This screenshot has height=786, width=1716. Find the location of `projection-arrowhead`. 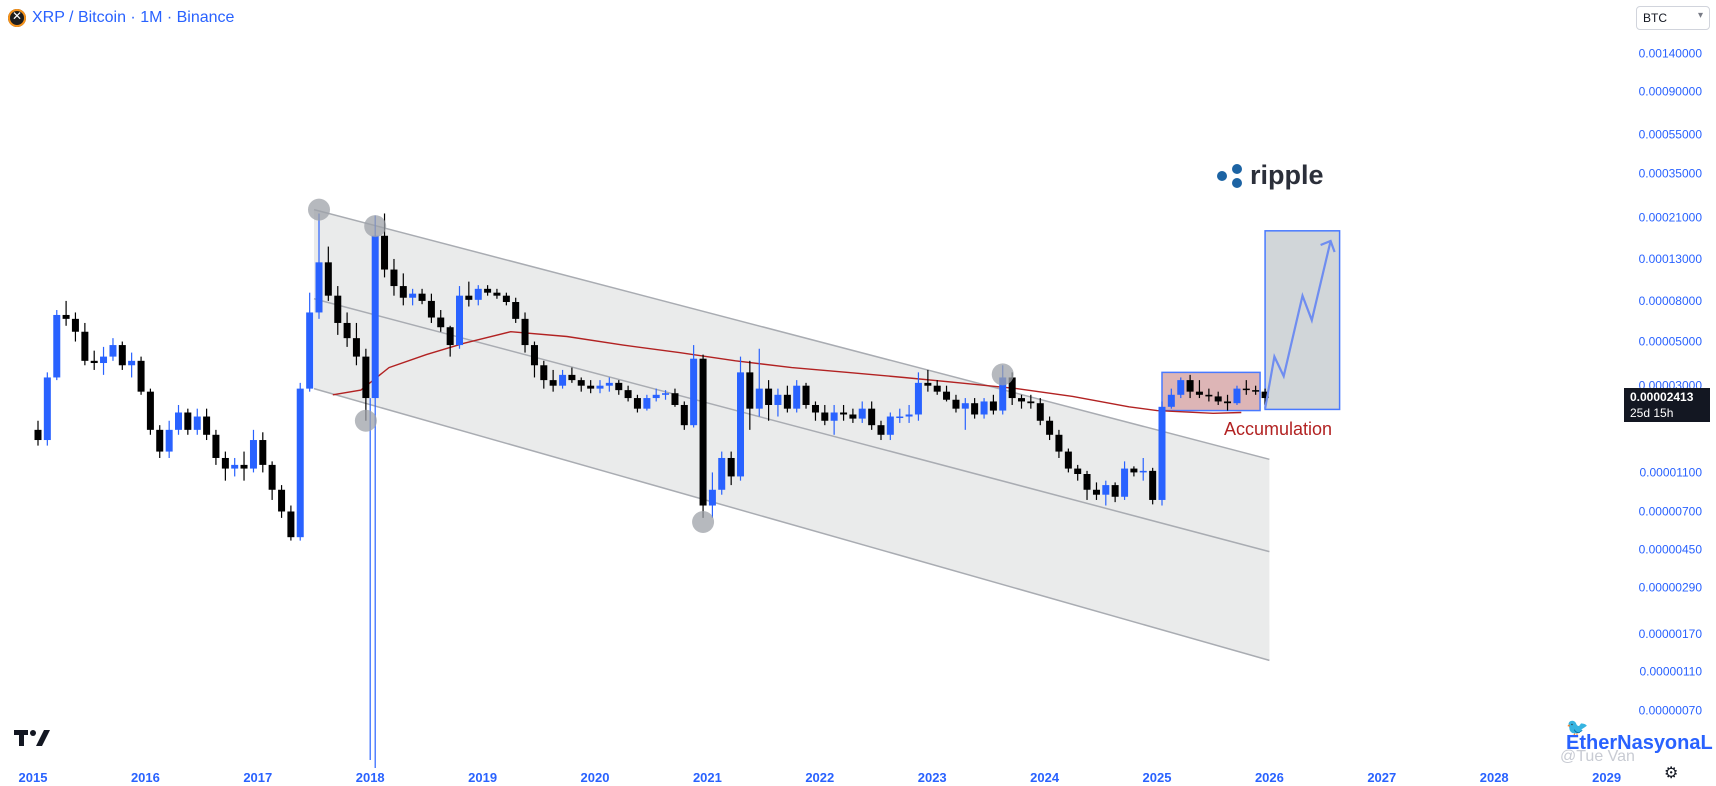

projection-arrowhead is located at coordinates (1328, 246).